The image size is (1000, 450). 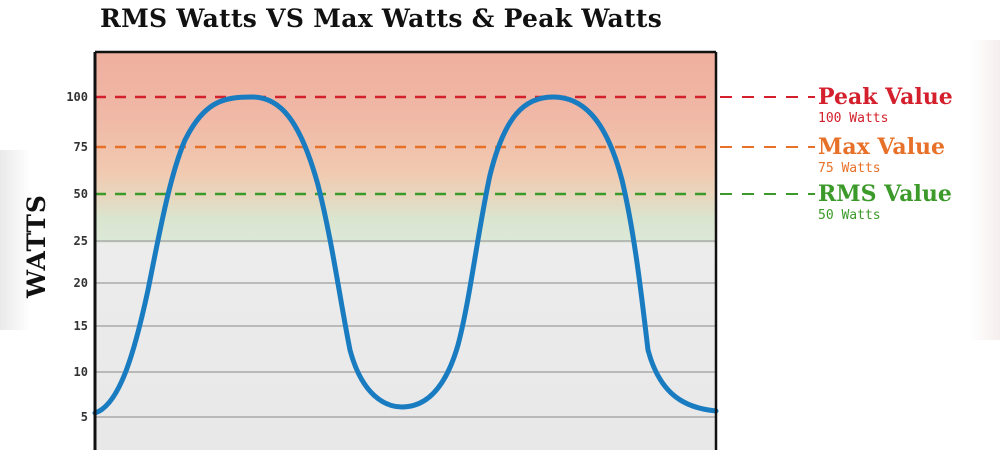 I want to click on y-tick-label: 5, so click(x=84, y=417).